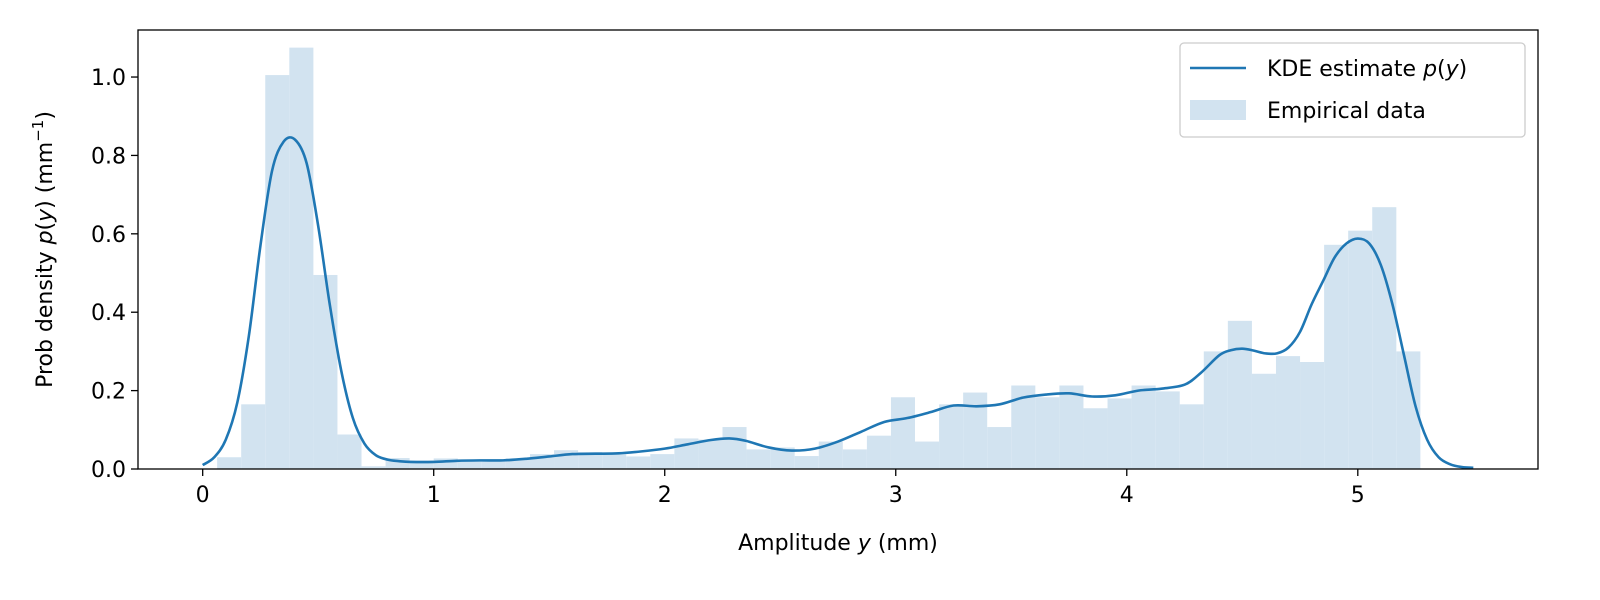  I want to click on legend-kde-label: KDE estimate p(y), so click(1367, 69).